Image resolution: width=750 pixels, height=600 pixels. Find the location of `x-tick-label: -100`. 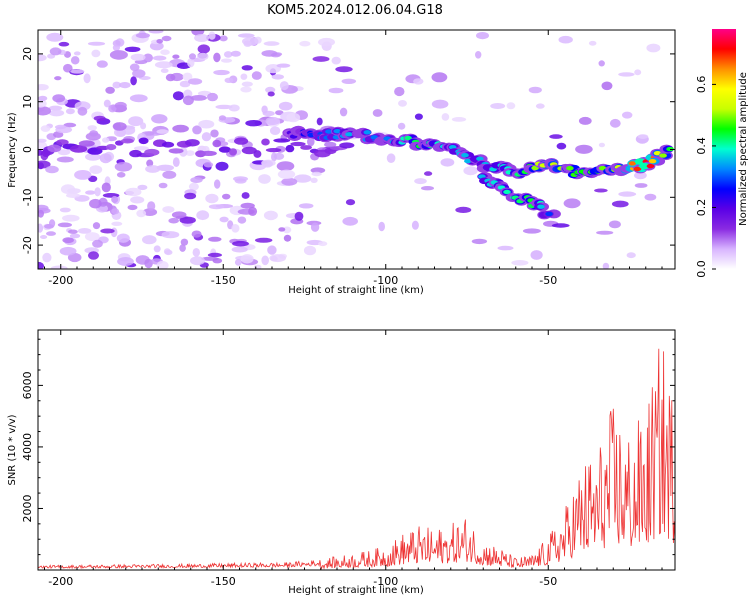

x-tick-label: -100 is located at coordinates (385, 581).